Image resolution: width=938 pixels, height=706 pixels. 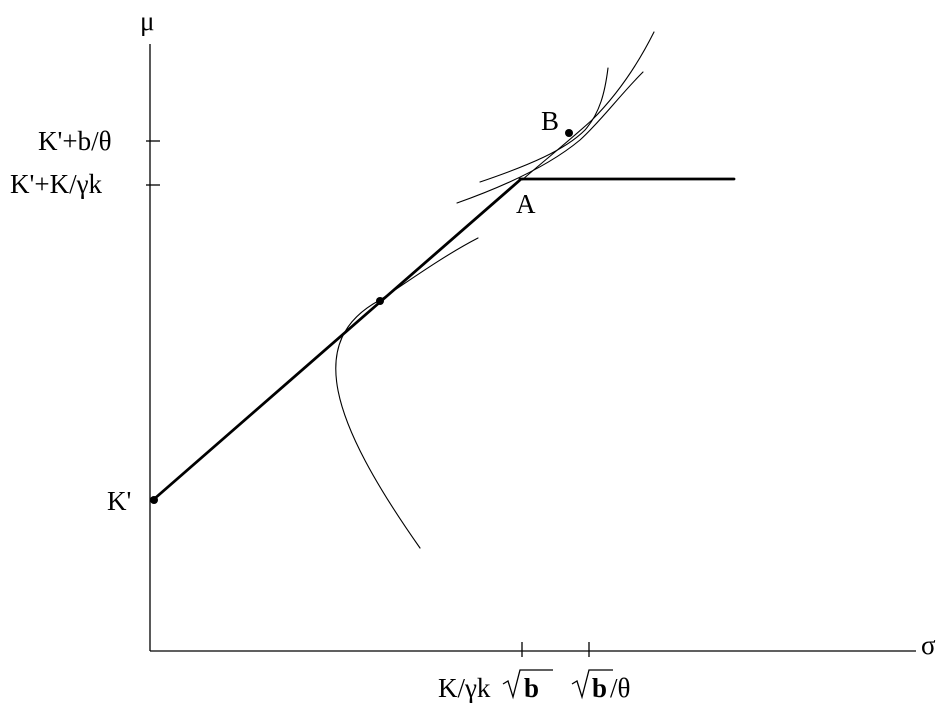 What do you see at coordinates (526, 204) in the screenshot?
I see `point-a-label: A` at bounding box center [526, 204].